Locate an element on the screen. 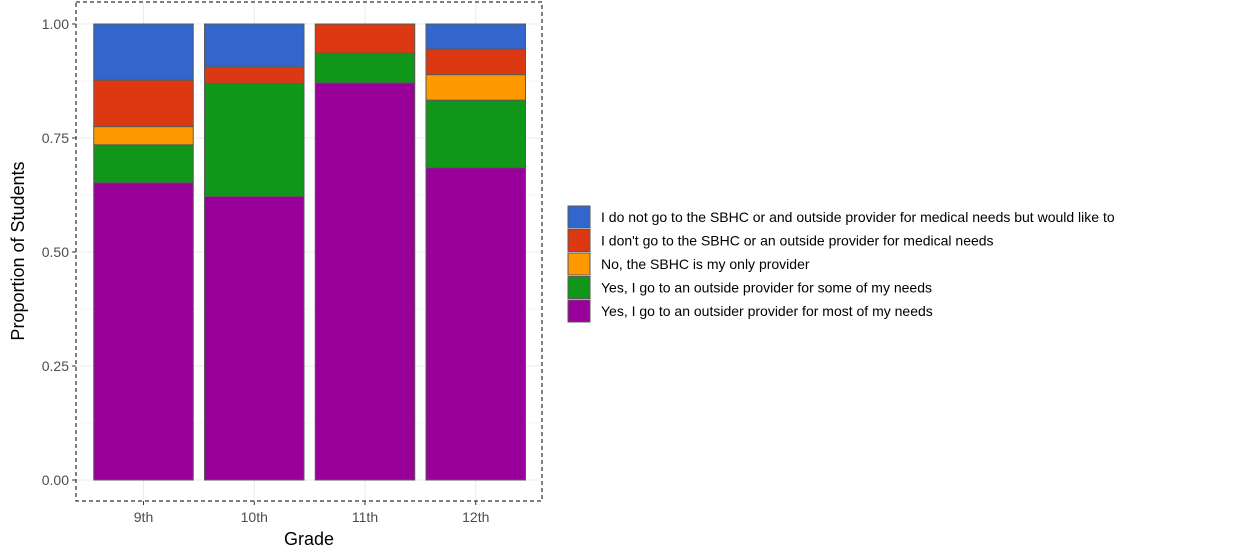  y-tick-label: 0.25 is located at coordinates (55, 366).